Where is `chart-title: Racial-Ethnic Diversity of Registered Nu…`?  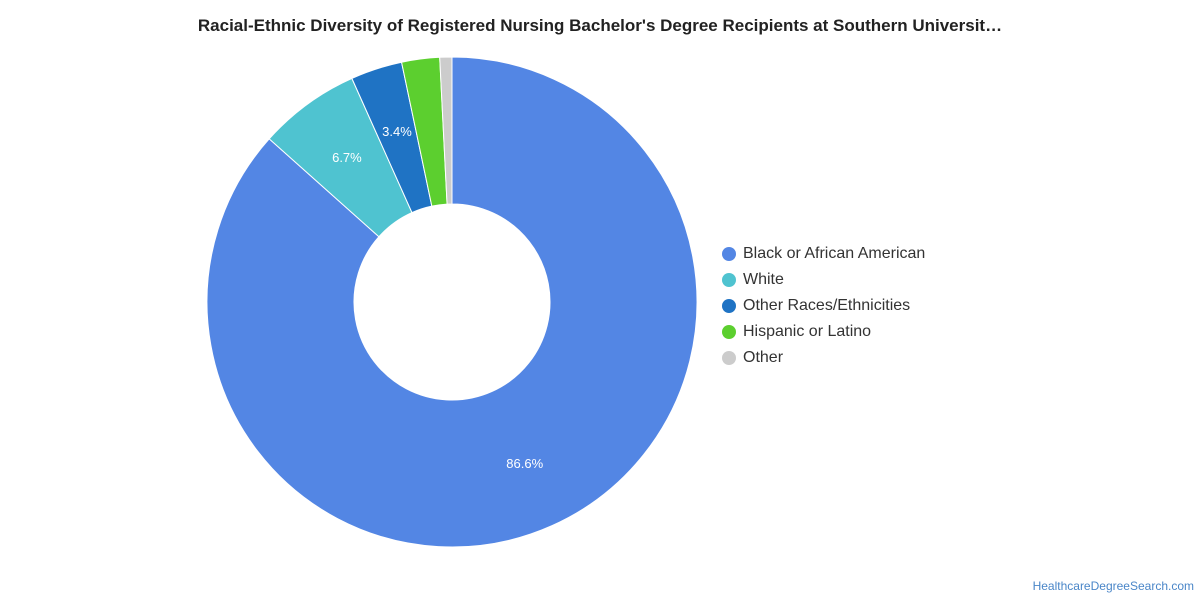 chart-title: Racial-Ethnic Diversity of Registered Nu… is located at coordinates (600, 25).